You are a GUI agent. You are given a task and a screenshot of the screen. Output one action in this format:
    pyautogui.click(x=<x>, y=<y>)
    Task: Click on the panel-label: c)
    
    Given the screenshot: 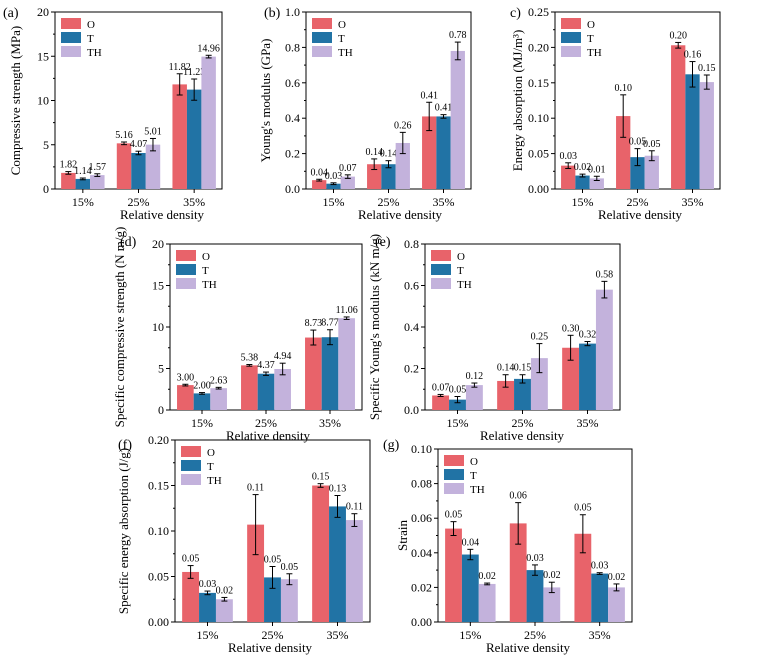 What is the action you would take?
    pyautogui.click(x=515, y=13)
    